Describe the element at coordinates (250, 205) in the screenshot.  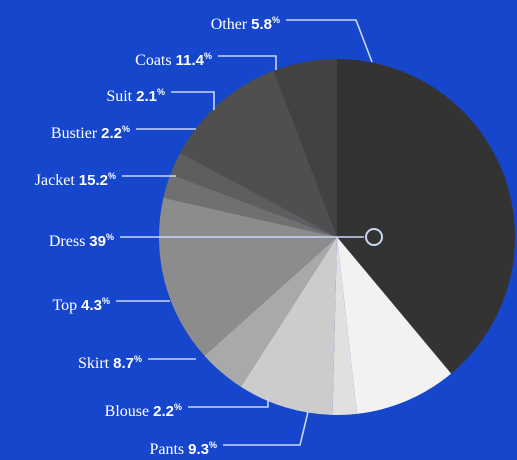
I see `pie-slice-bustier` at that location.